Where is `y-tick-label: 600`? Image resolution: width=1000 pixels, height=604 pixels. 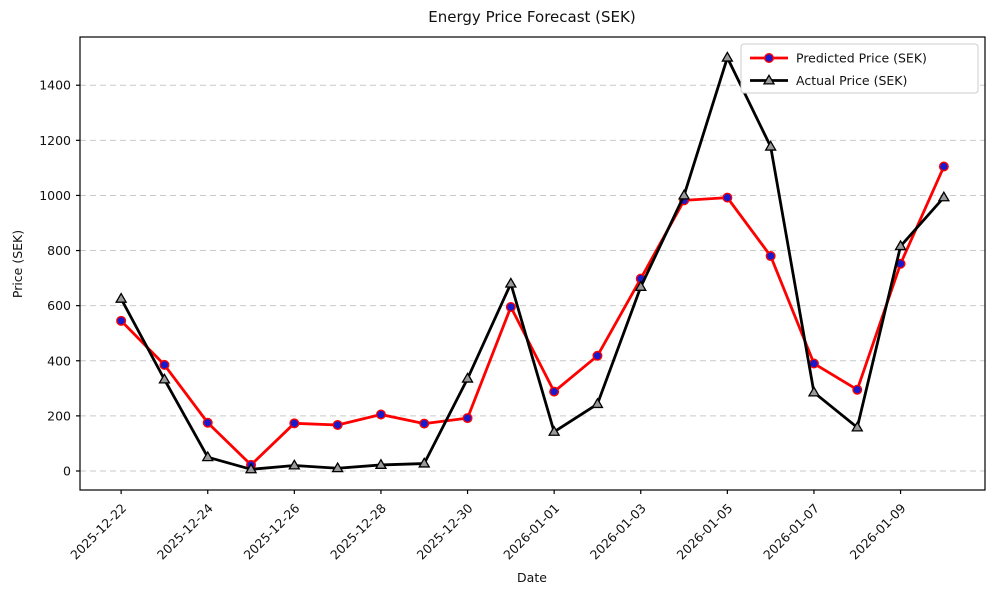
y-tick-label: 600 is located at coordinates (59, 305).